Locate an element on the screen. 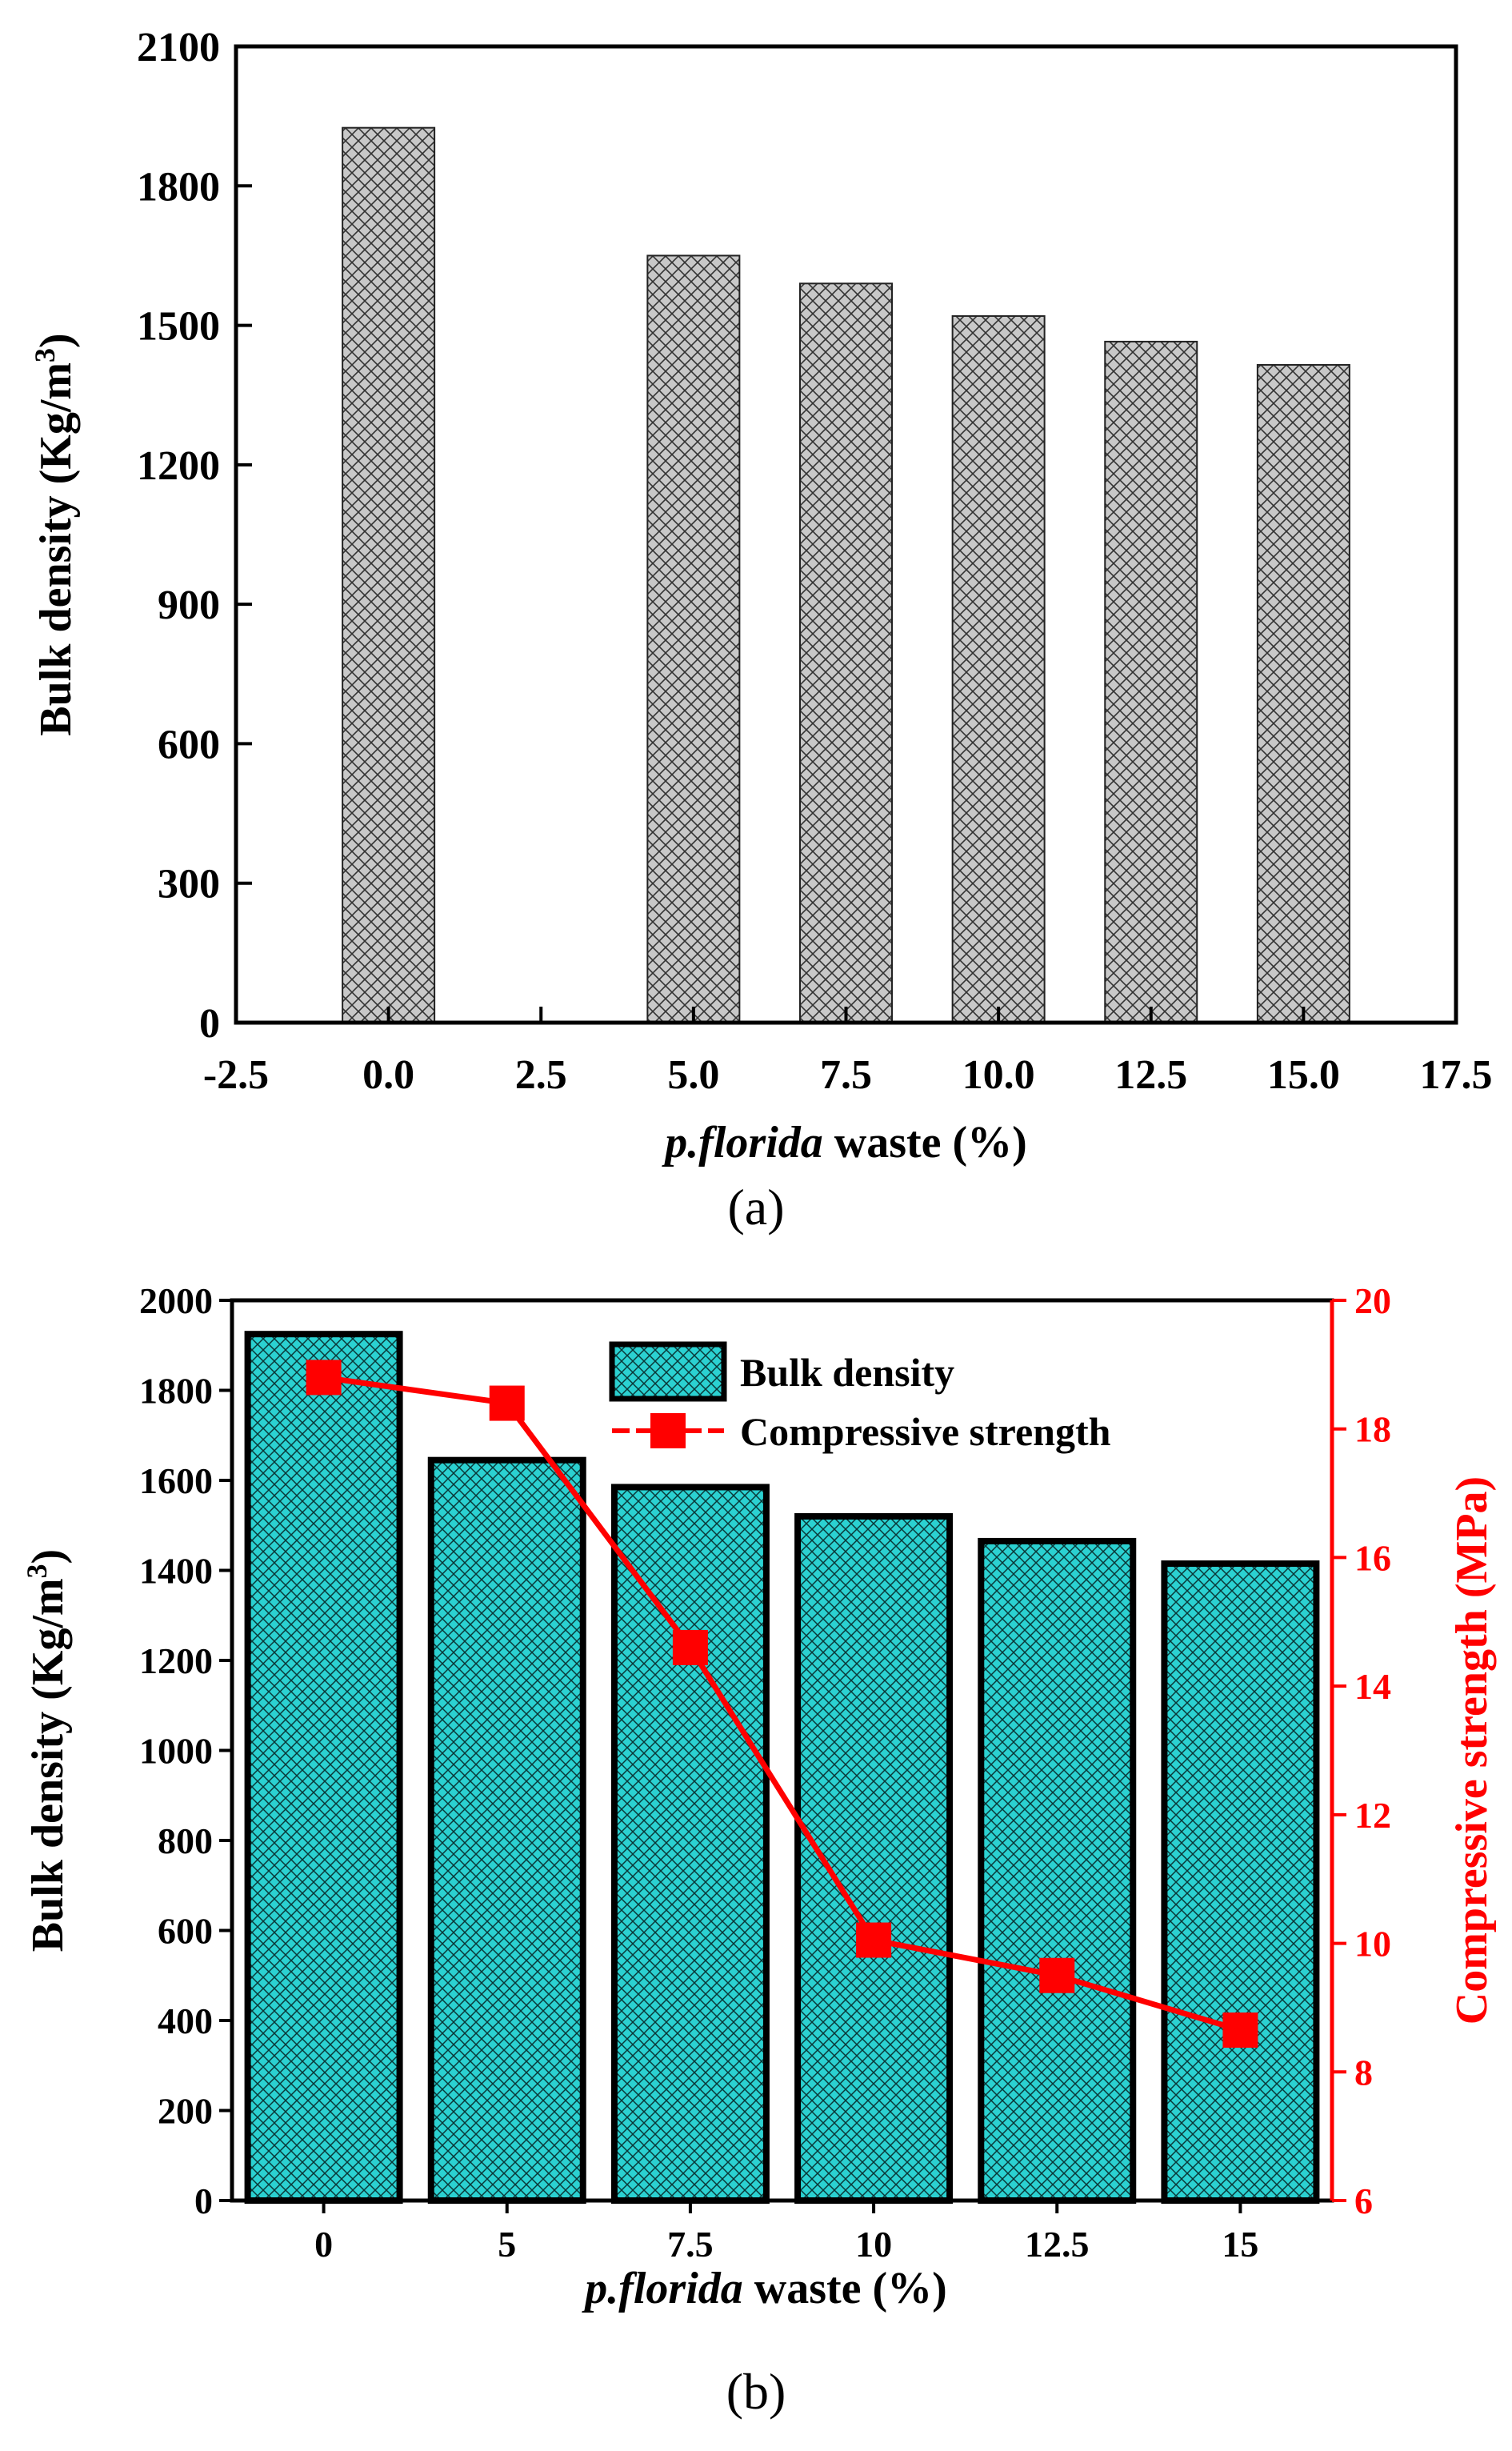  b-left-tick-label-0: 0 is located at coordinates (203, 2201).